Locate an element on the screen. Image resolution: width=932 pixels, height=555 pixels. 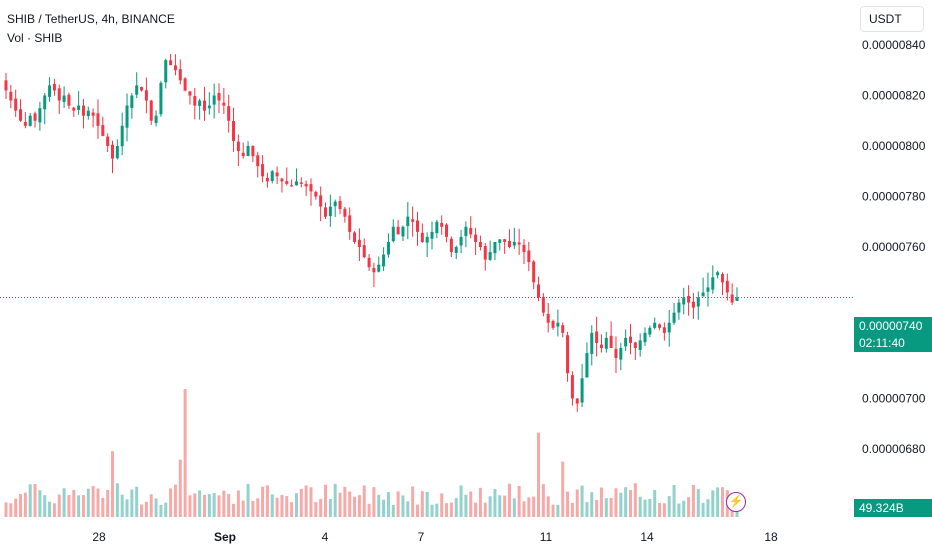
currency-button: USDT is located at coordinates (892, 19).